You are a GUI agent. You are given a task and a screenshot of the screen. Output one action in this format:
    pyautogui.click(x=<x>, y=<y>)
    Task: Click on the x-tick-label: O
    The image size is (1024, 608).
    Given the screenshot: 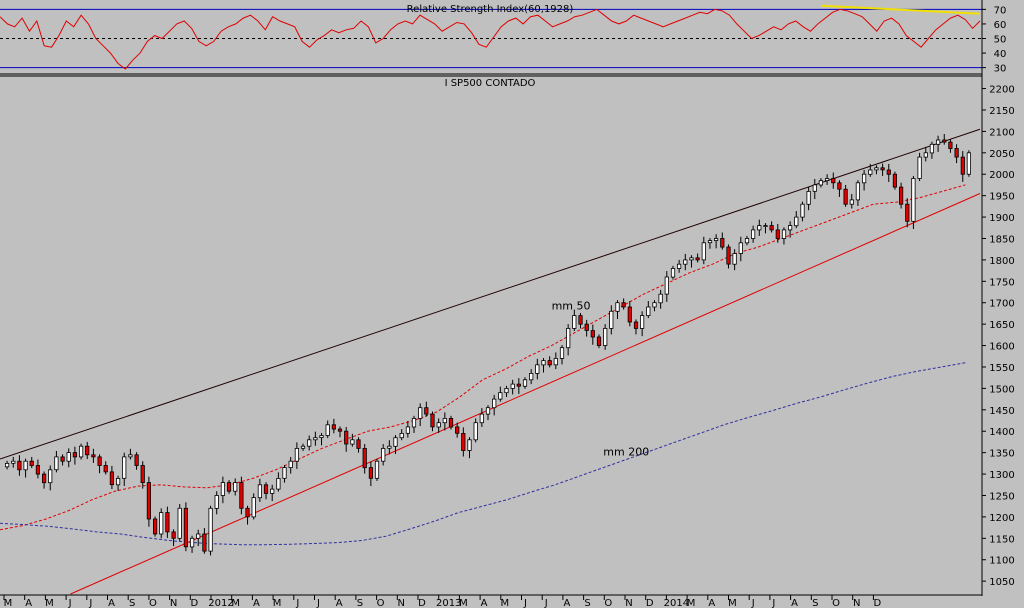 What is the action you would take?
    pyautogui.click(x=836, y=603)
    